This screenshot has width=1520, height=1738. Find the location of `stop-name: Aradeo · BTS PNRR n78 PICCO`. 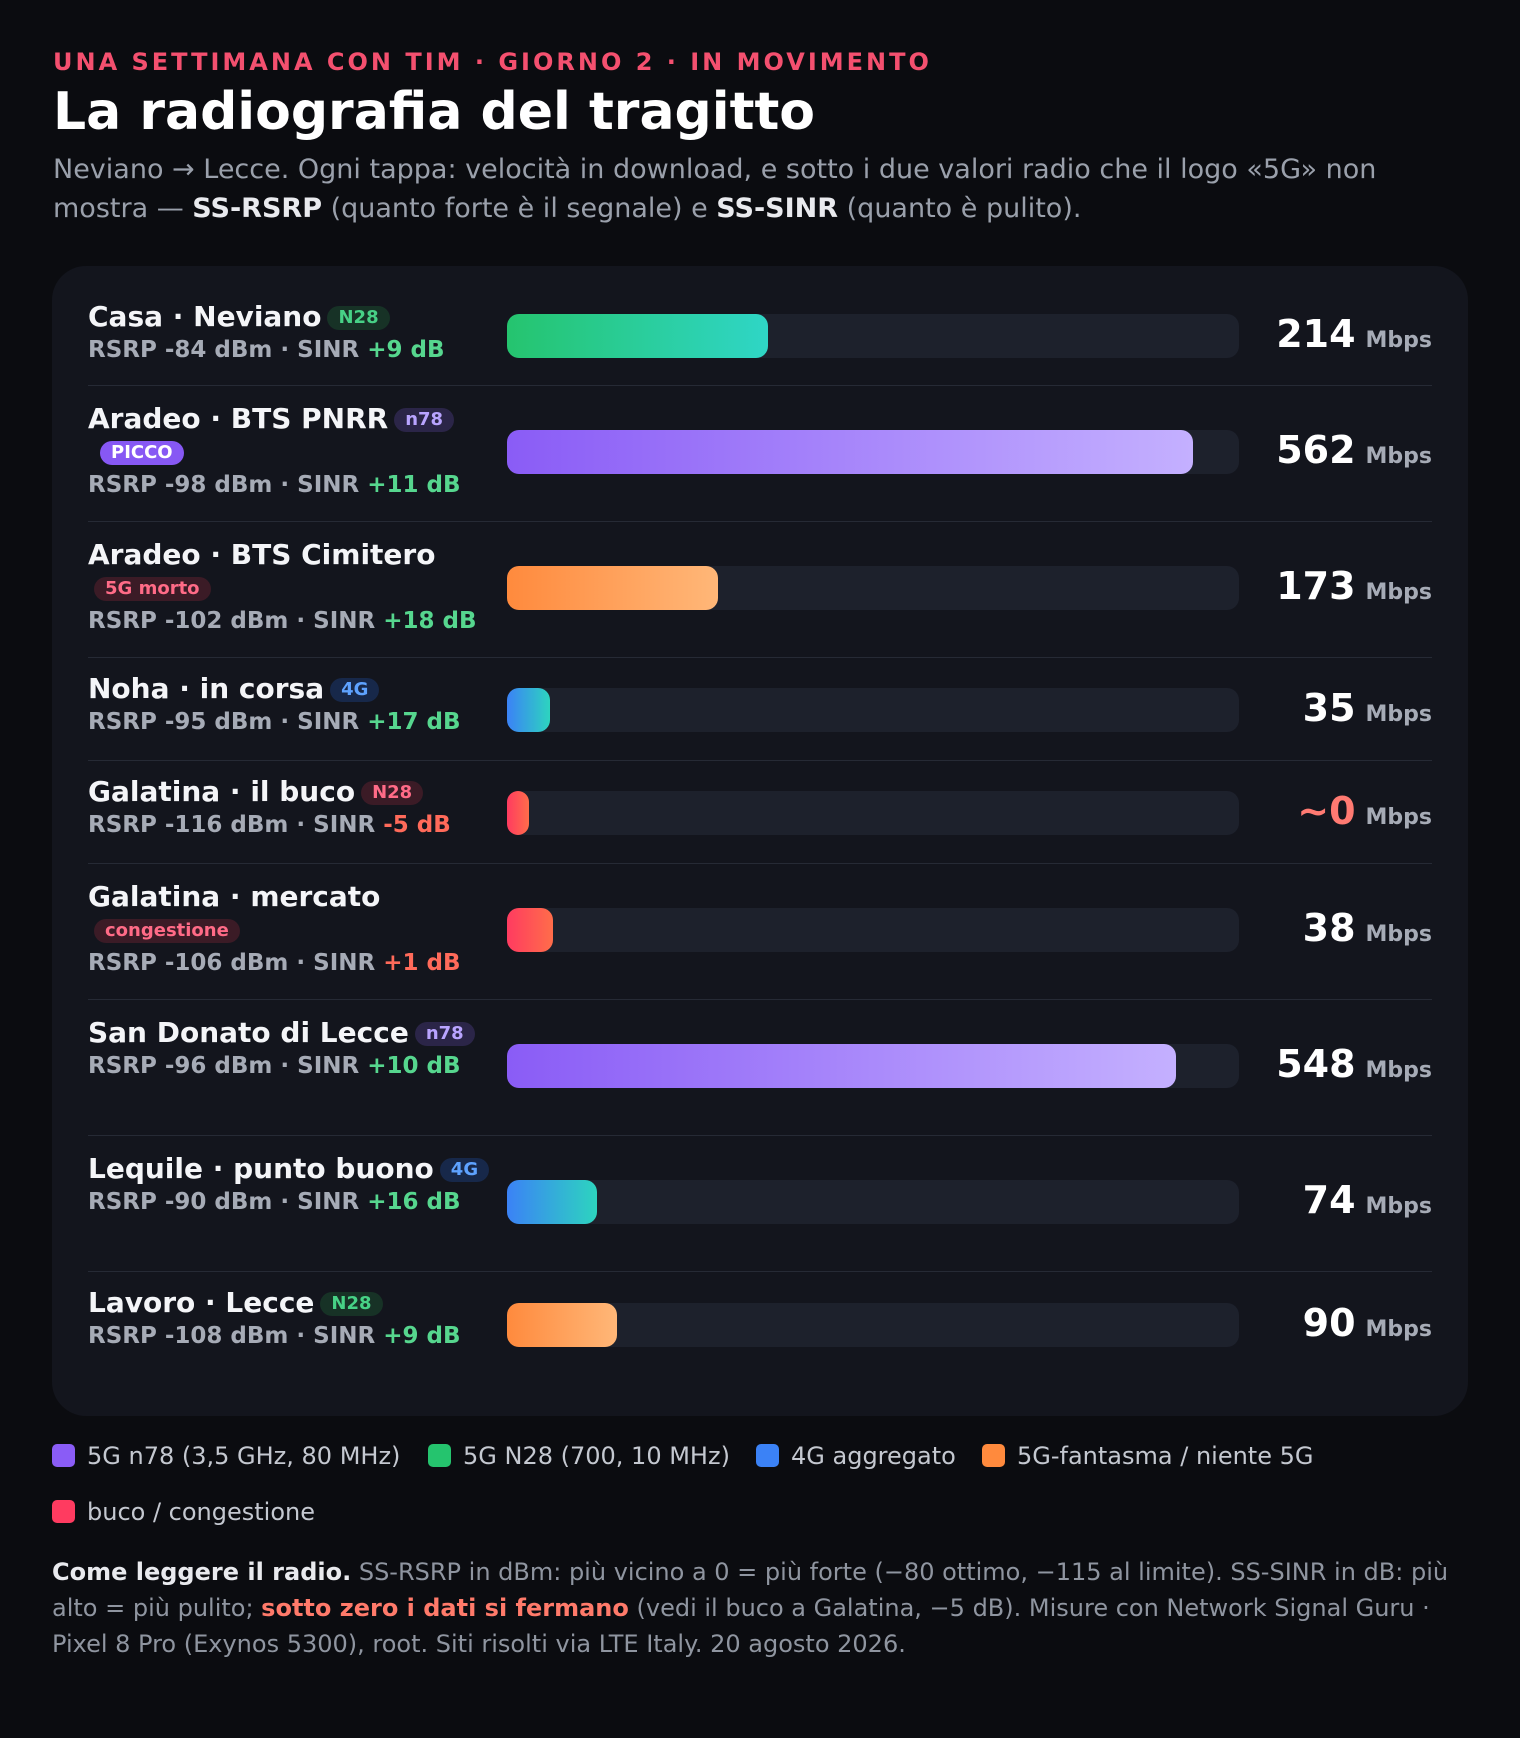

stop-name: Aradeo · BTS PNRR n78 PICCO is located at coordinates (293, 435).